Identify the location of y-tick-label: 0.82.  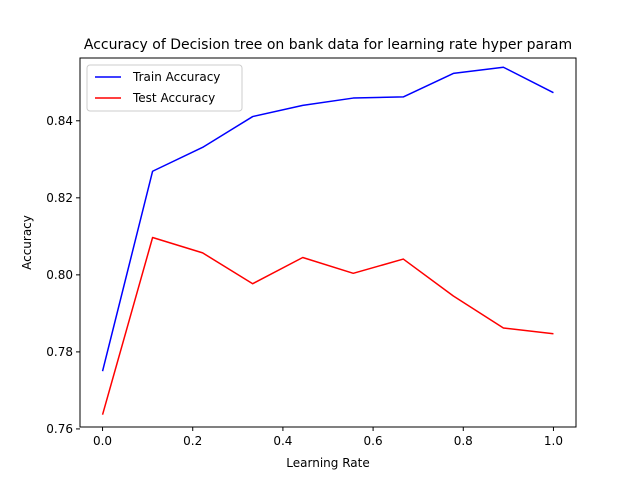
(59, 198).